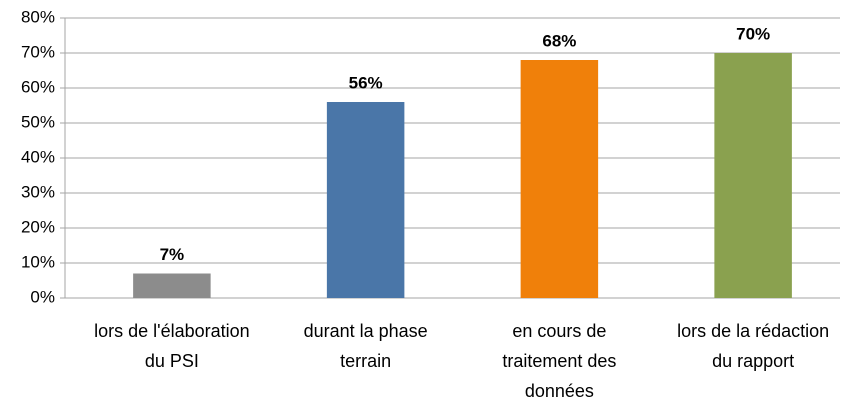 Image resolution: width=850 pixels, height=410 pixels. What do you see at coordinates (38, 261) in the screenshot?
I see `y-tick-label: 10%` at bounding box center [38, 261].